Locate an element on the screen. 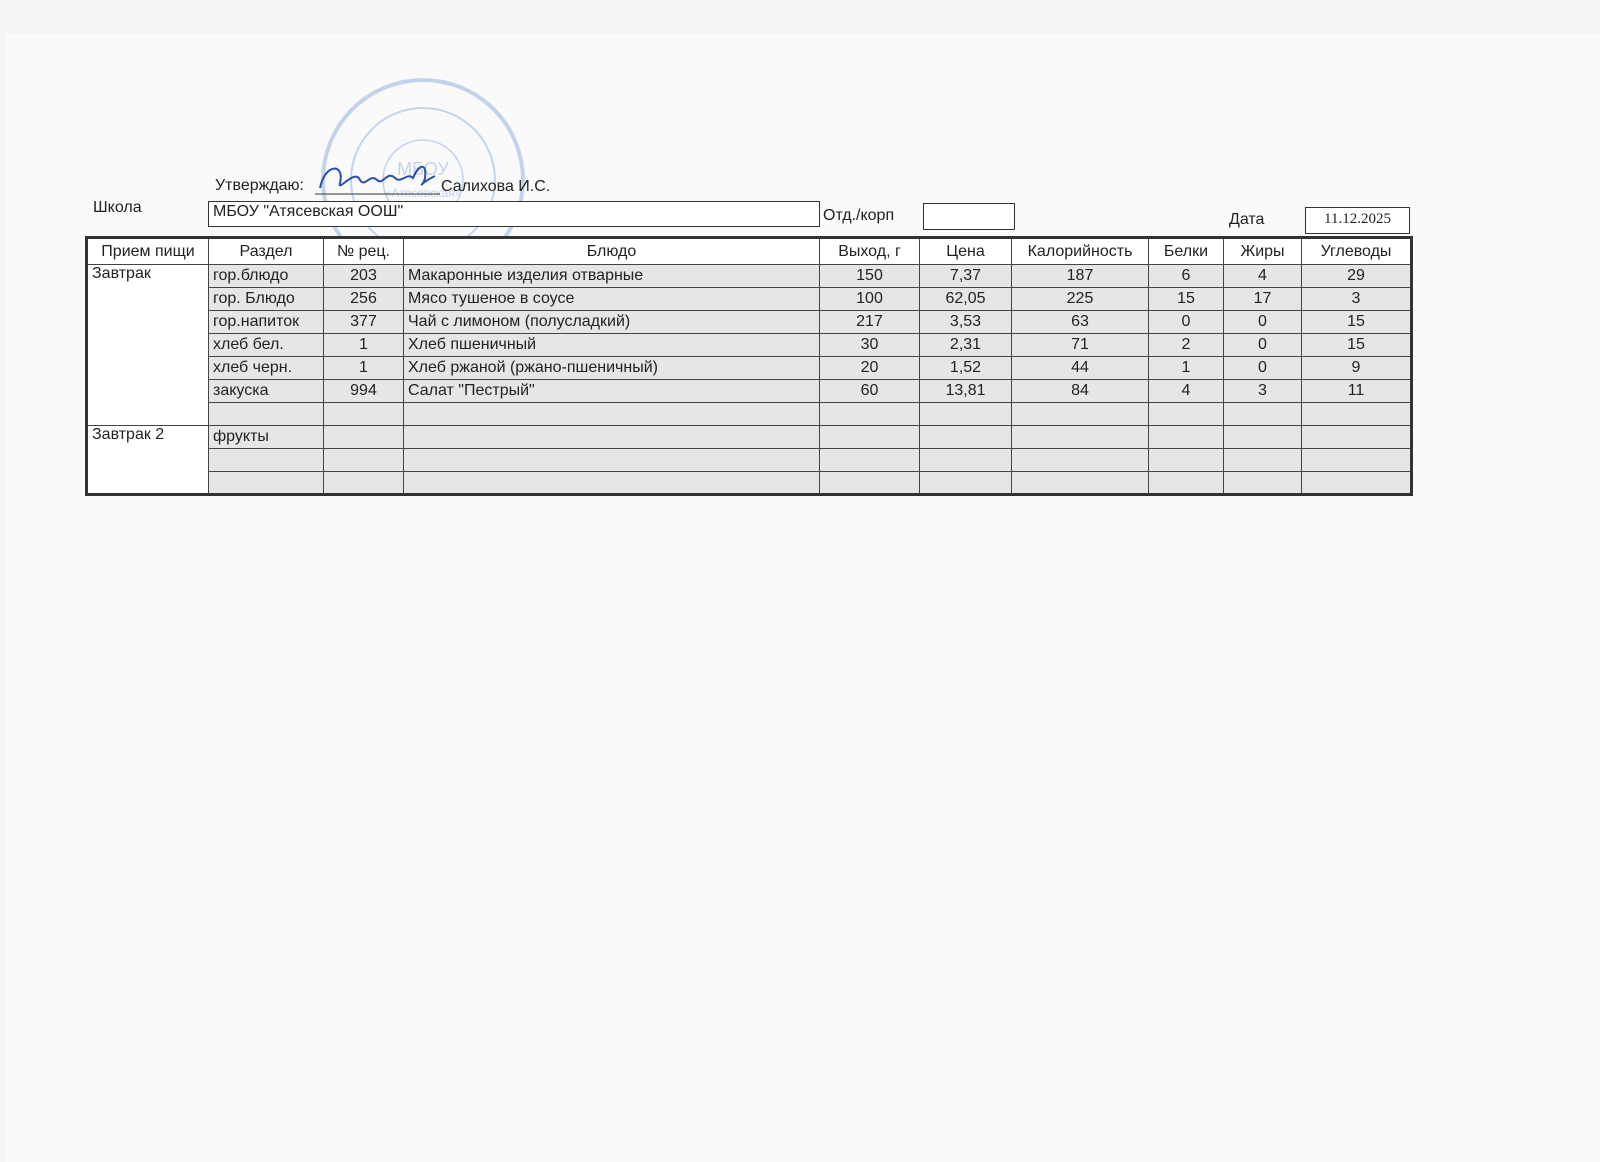 Image resolution: width=1600 pixels, height=1162 pixels. table-cell: 60 is located at coordinates (869, 391).